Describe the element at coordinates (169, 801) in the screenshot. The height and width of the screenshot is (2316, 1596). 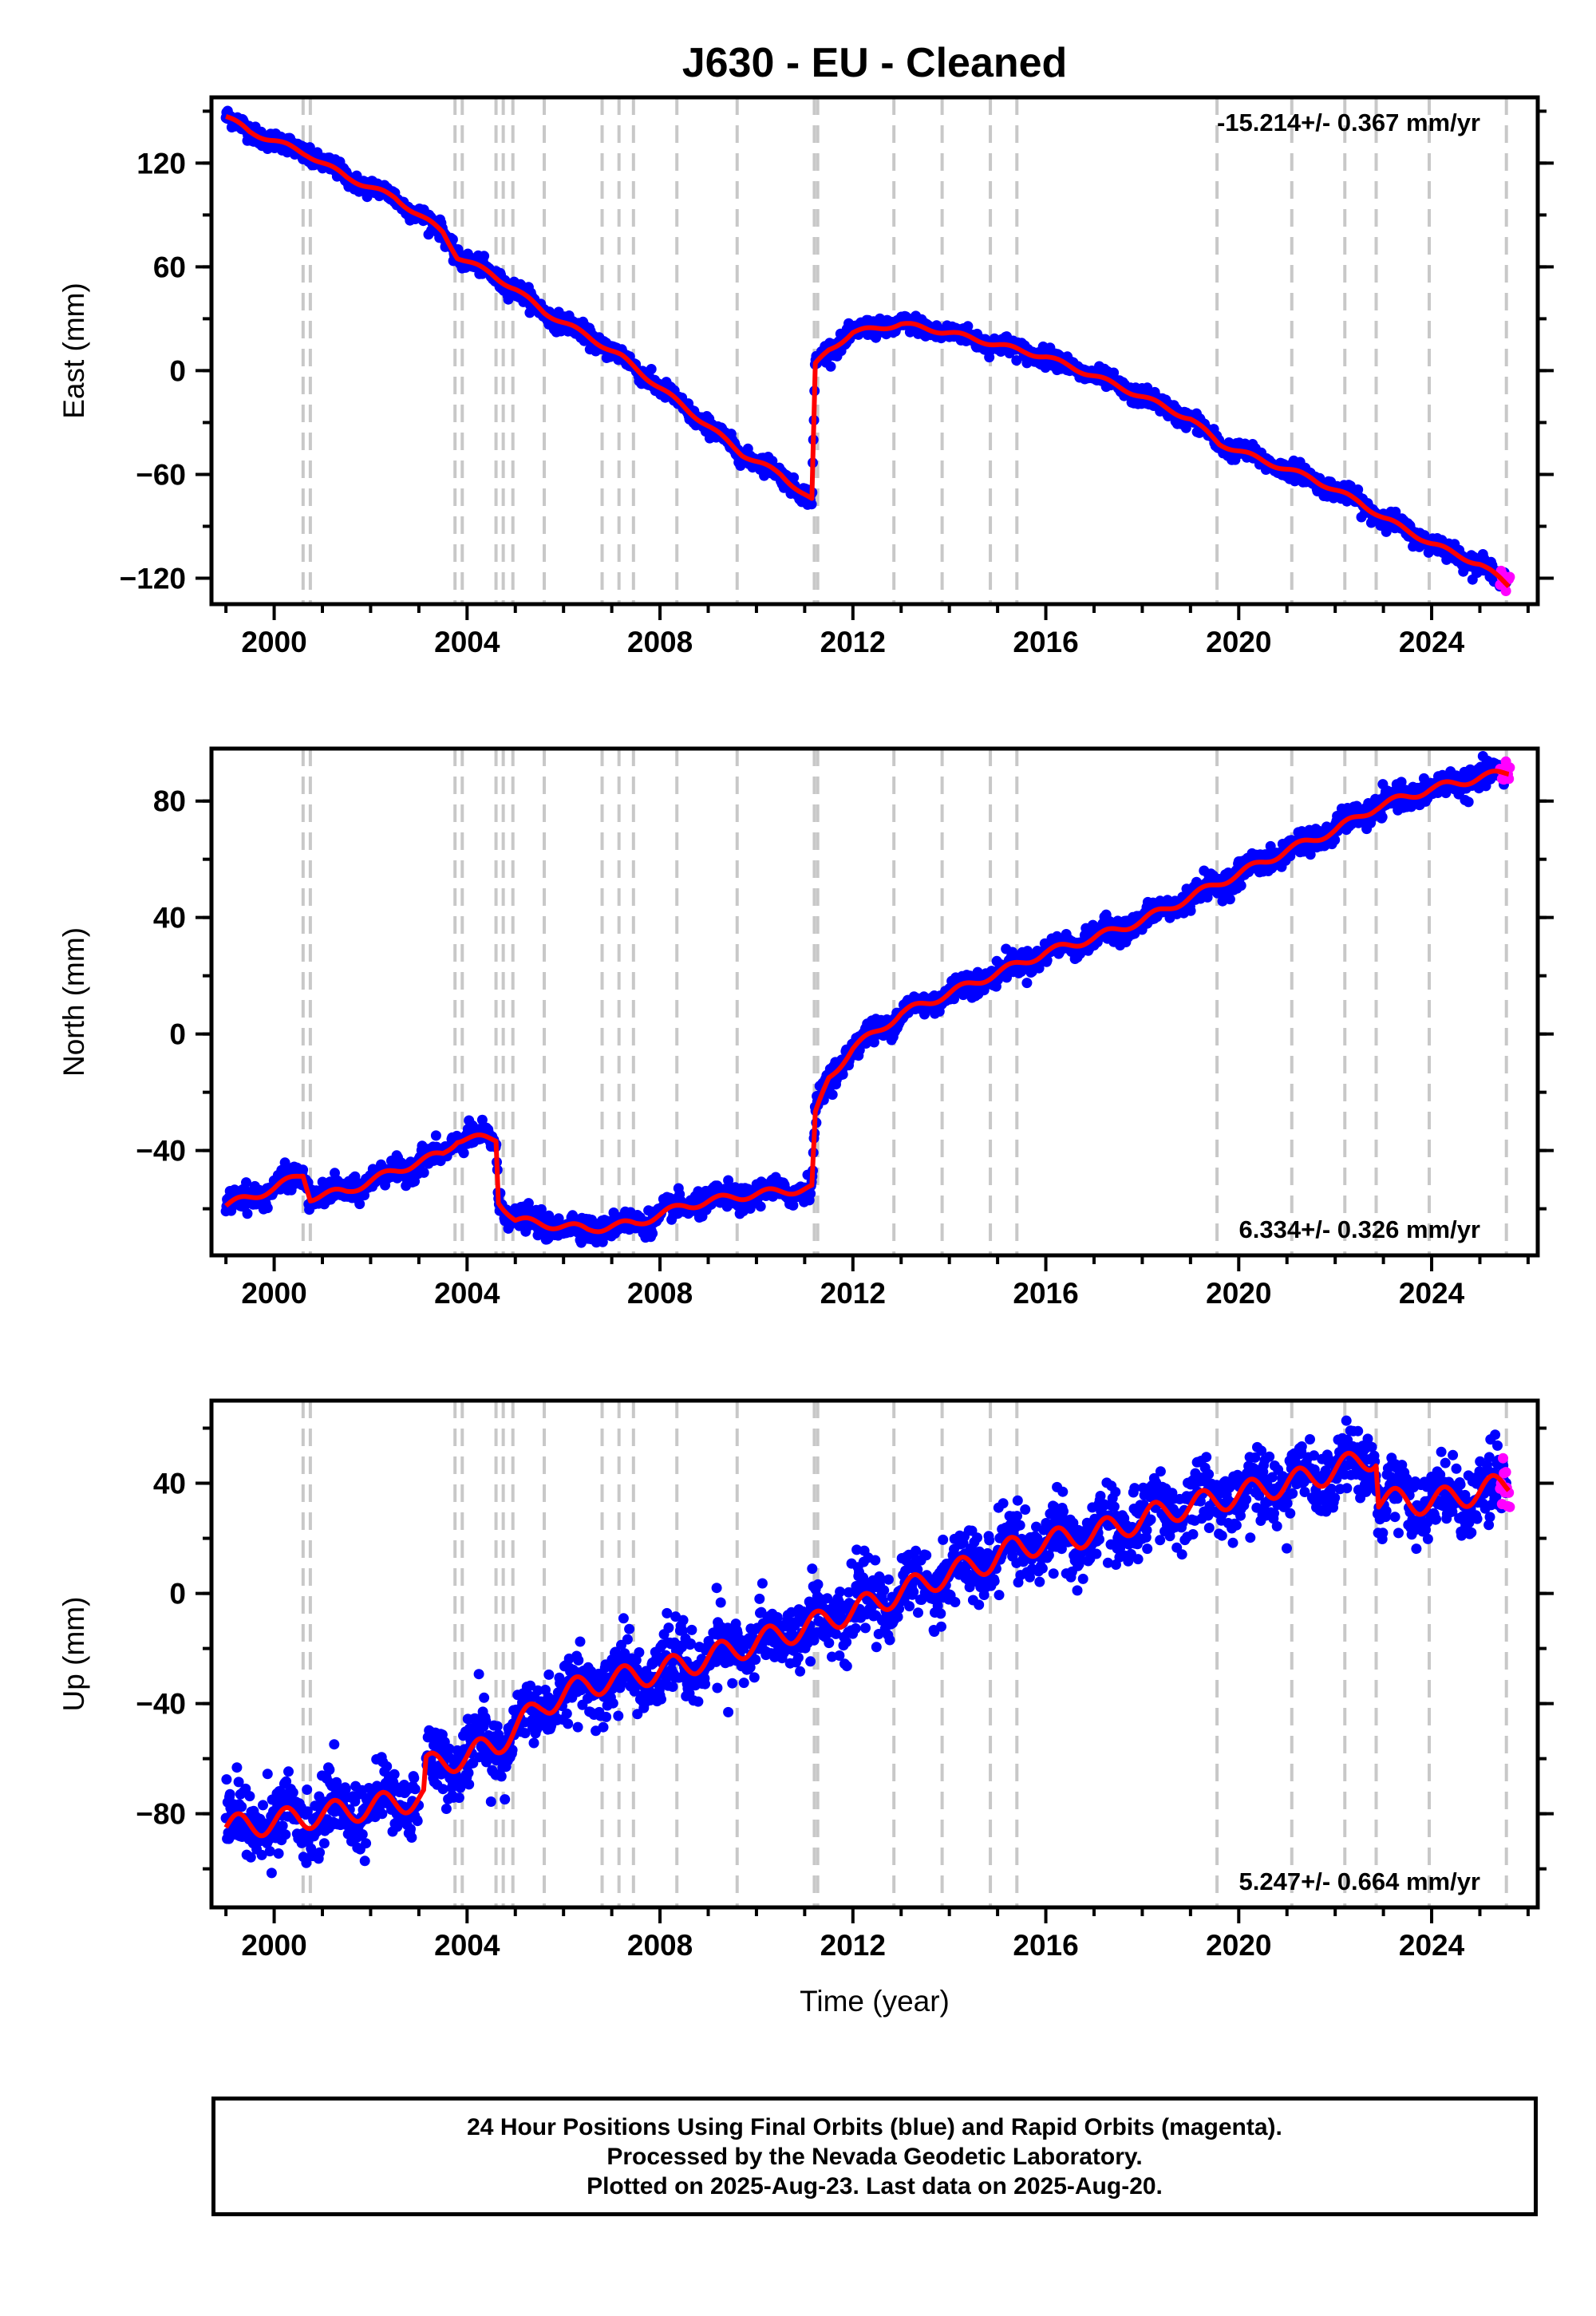
I see `north-y-tick-label: 80` at that location.